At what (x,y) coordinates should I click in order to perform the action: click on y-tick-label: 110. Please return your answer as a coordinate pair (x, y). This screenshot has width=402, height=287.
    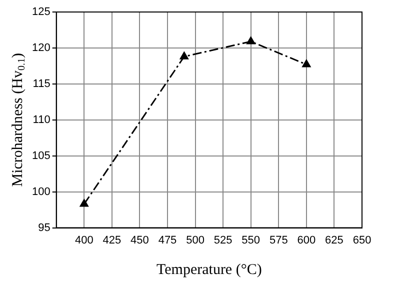
    Looking at the image, I should click on (41, 120).